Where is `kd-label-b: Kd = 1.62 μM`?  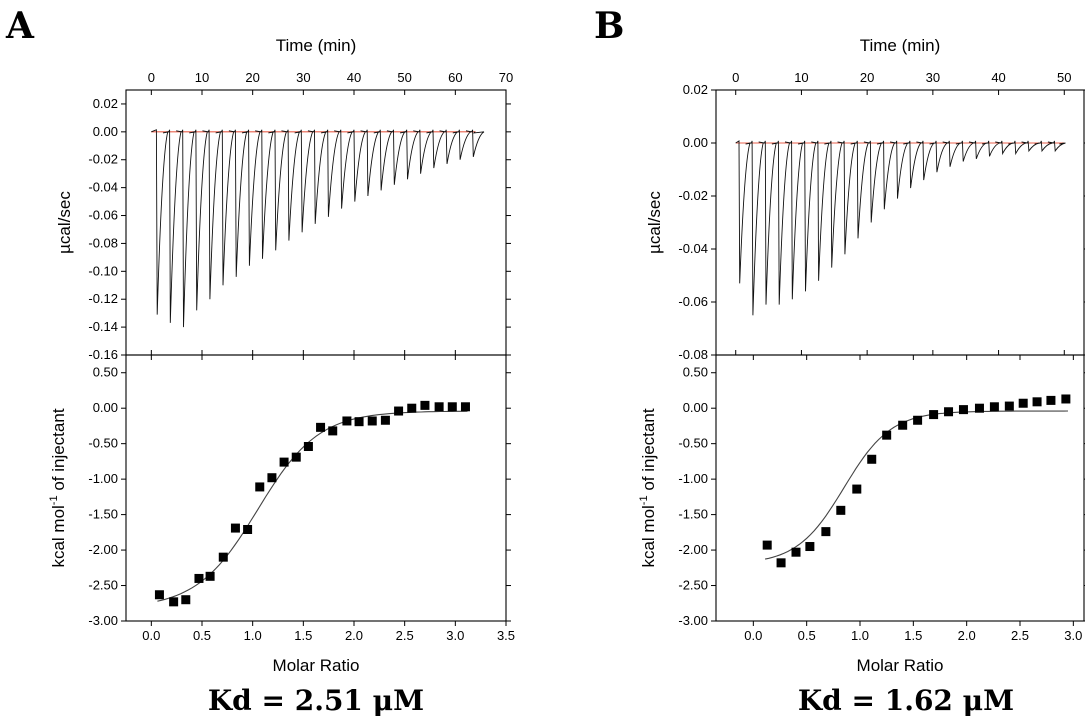 kd-label-b: Kd = 1.62 μM is located at coordinates (906, 700).